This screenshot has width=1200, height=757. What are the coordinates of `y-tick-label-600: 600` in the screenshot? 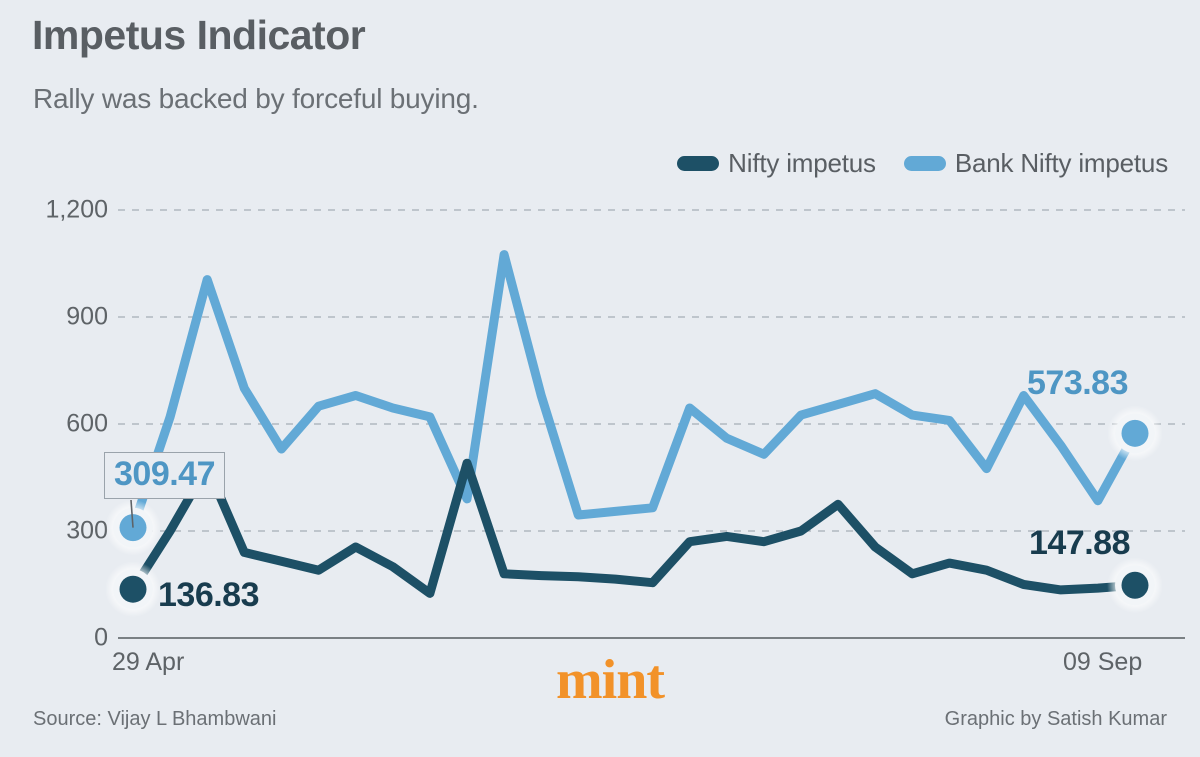 It's located at (87, 423).